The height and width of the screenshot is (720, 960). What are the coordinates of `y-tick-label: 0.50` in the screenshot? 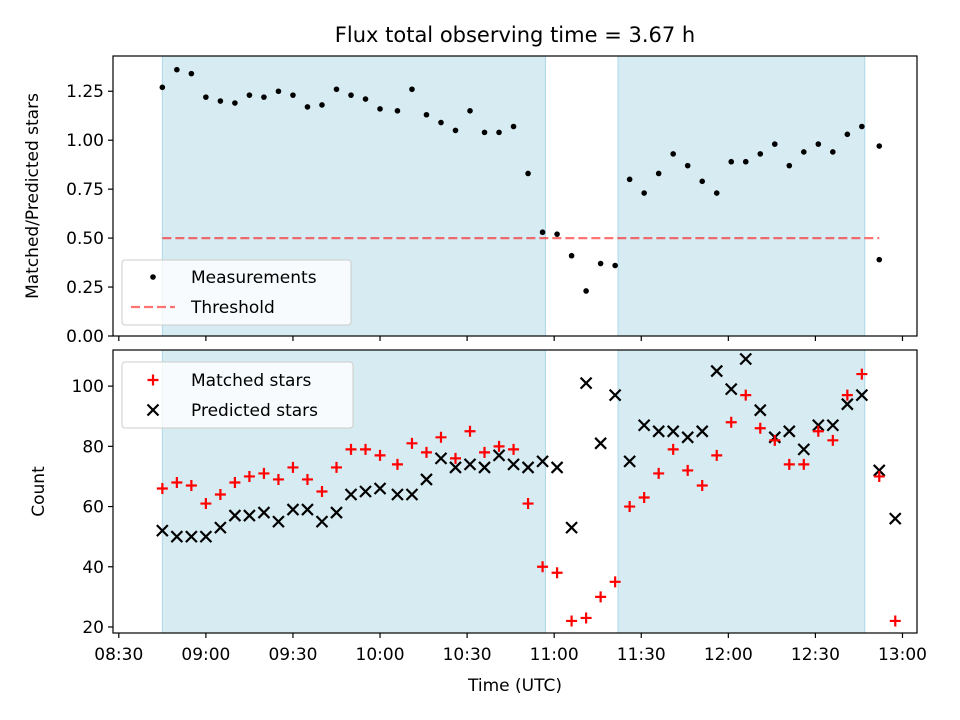 It's located at (85, 239).